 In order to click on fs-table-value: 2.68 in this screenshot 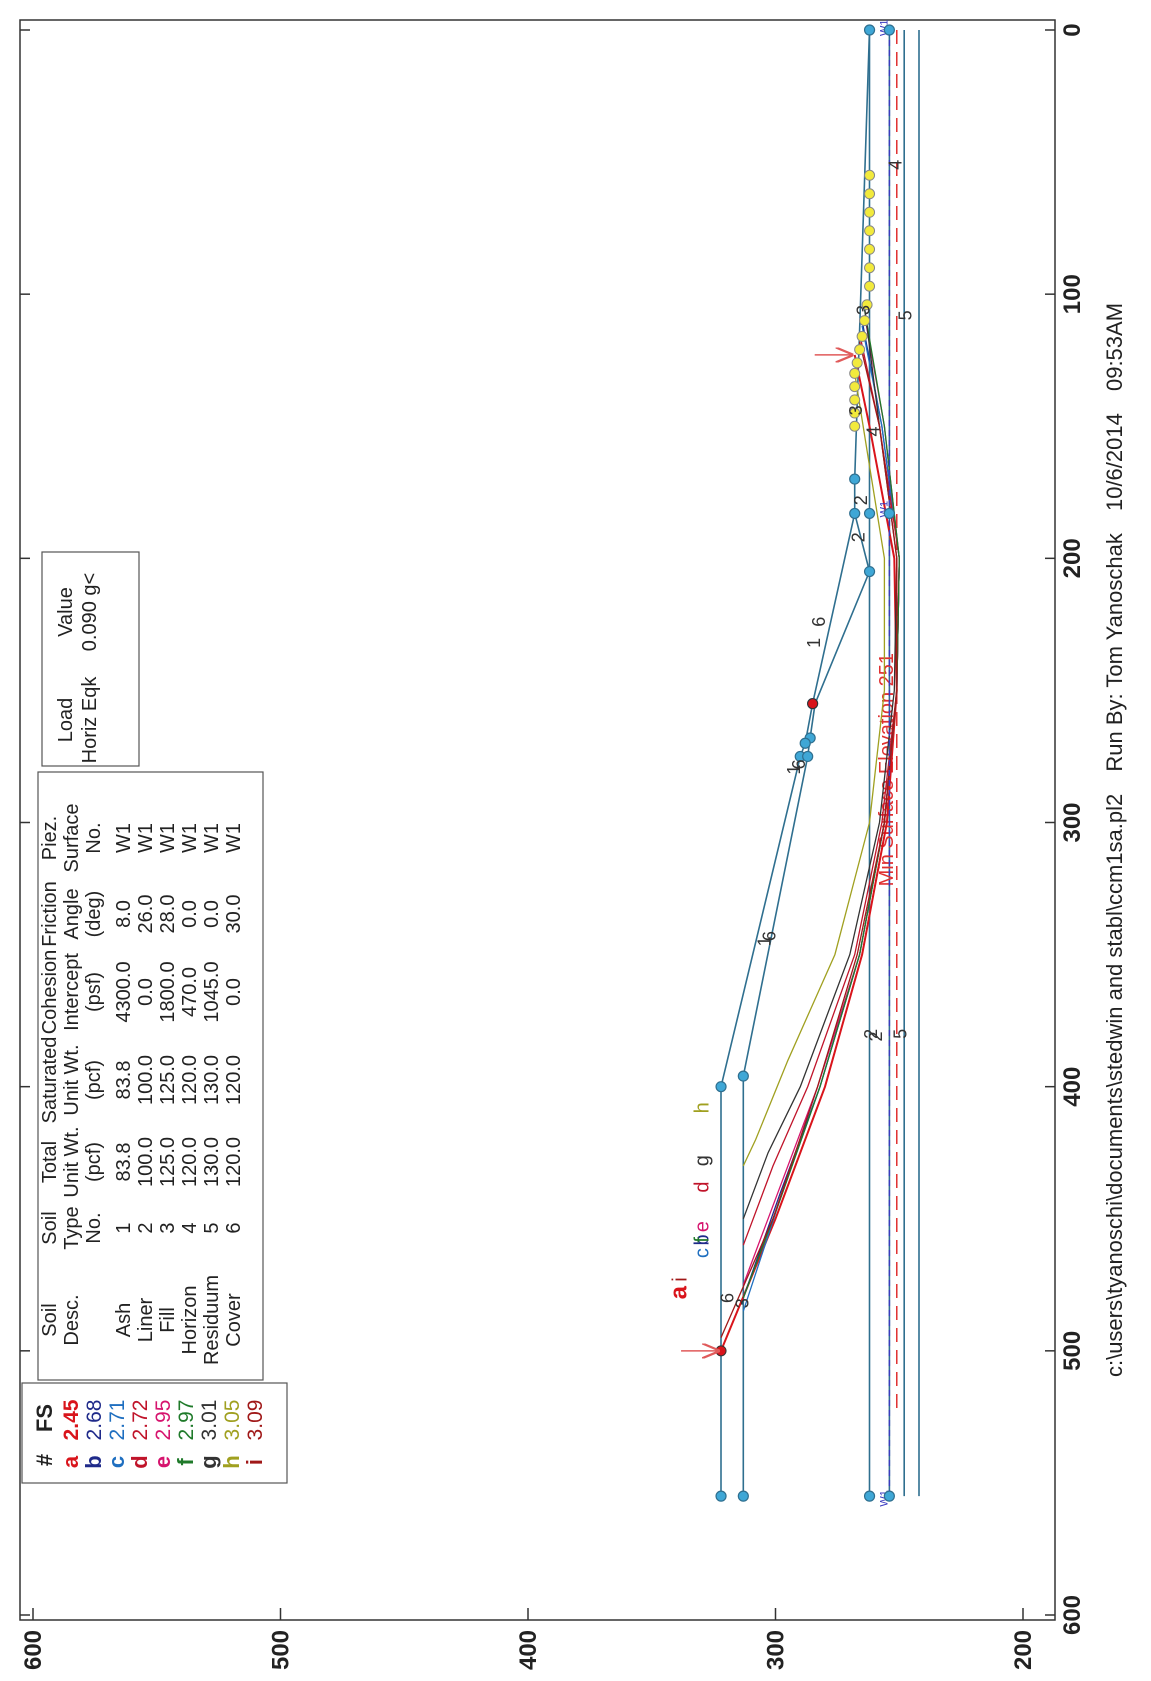, I will do `click(94, 1420)`.